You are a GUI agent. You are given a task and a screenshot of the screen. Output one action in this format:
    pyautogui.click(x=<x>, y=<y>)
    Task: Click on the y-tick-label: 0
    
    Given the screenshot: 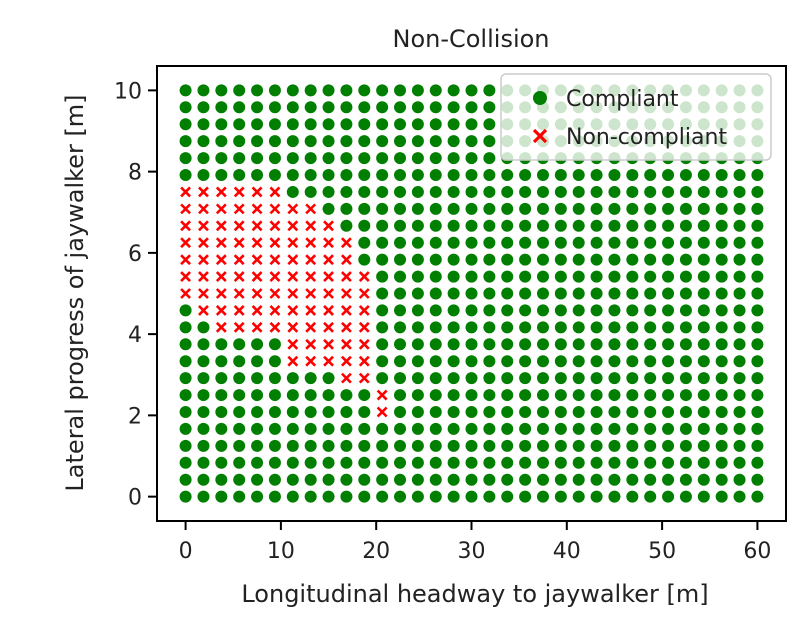 What is the action you would take?
    pyautogui.click(x=135, y=498)
    